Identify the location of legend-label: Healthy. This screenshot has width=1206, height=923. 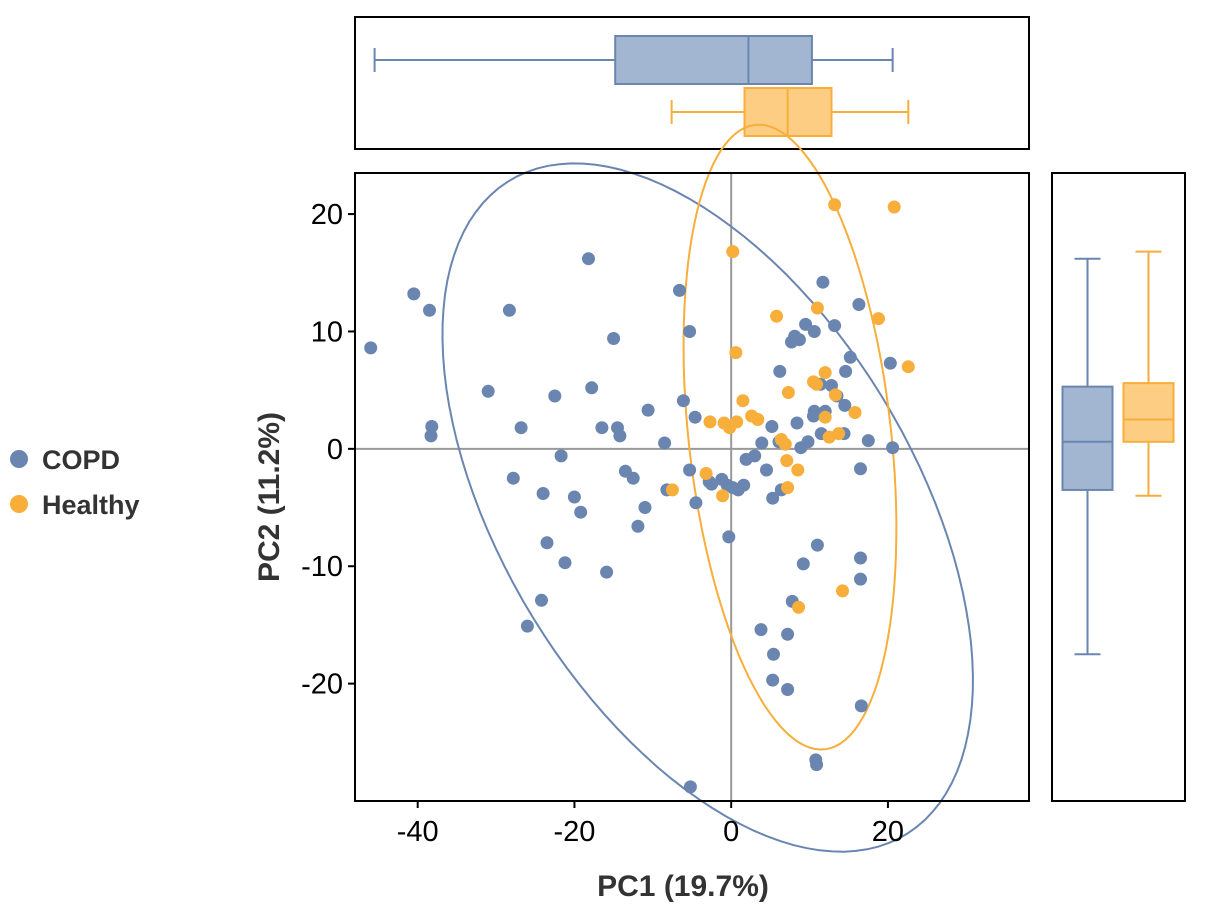
(91, 505).